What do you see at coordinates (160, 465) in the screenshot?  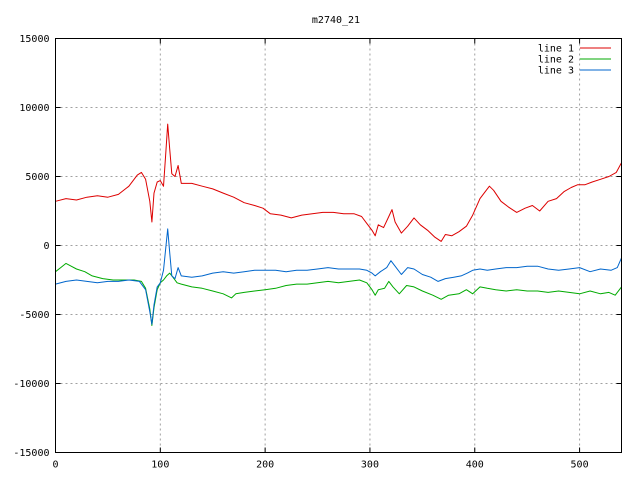 I see `x-tick-label: 100` at bounding box center [160, 465].